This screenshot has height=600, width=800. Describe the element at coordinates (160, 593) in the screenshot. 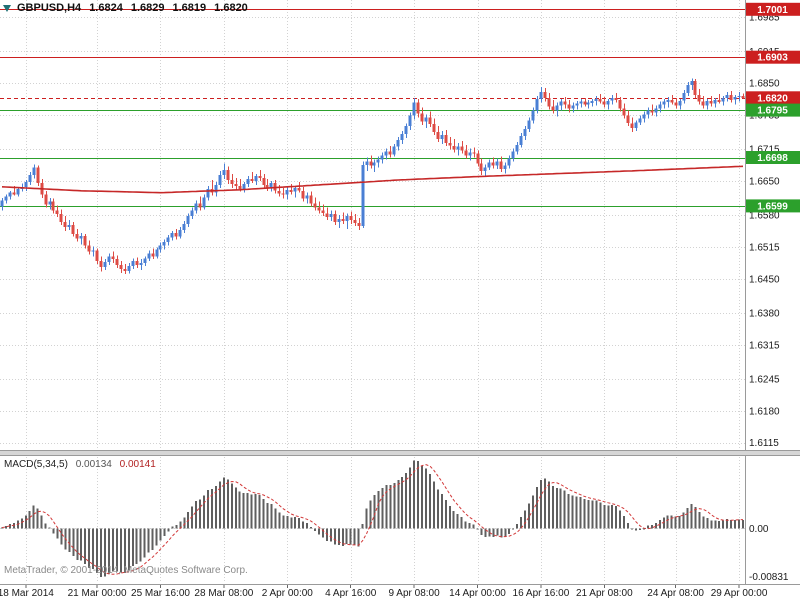

I see `svg-text: 25 Mar 16:00` at that location.